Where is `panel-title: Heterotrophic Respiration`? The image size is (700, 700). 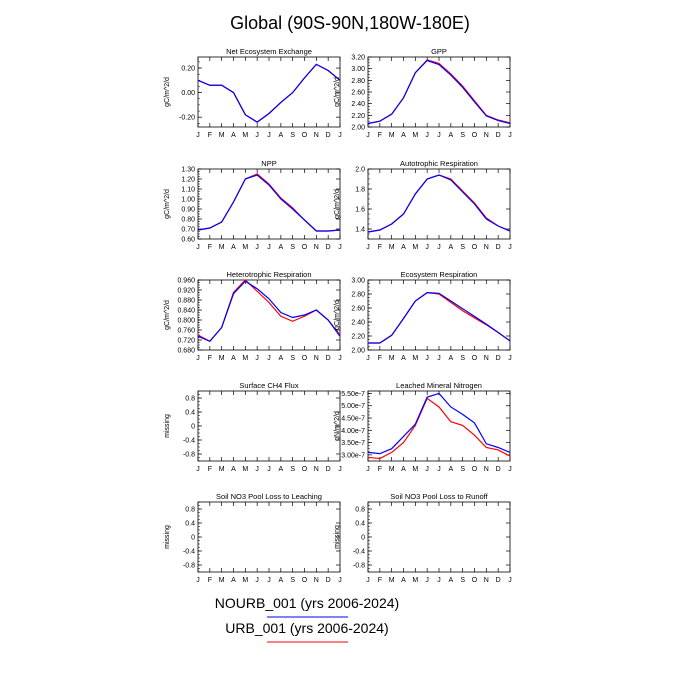 panel-title: Heterotrophic Respiration is located at coordinates (268, 274).